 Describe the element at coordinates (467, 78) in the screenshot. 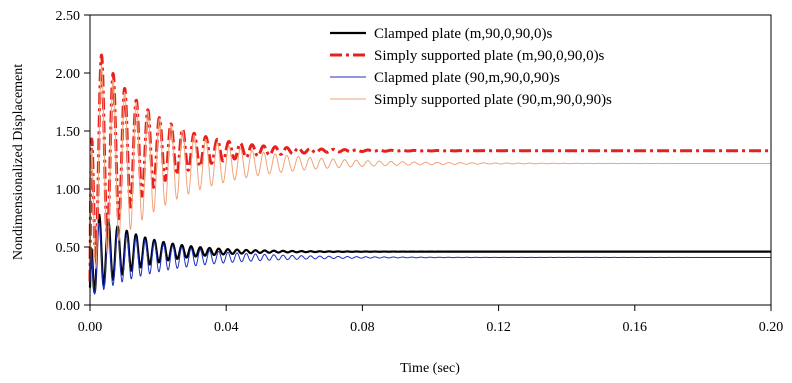

I see `legend-entry: Clapmed plate (90,m,90,0,90)s` at that location.